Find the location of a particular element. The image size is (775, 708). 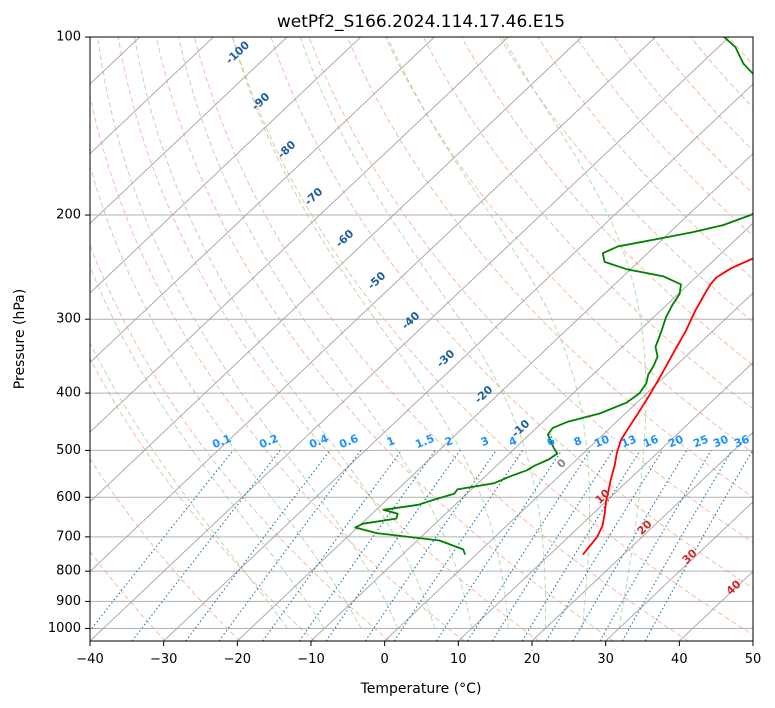

y-tick-label: 300 is located at coordinates (68, 319).